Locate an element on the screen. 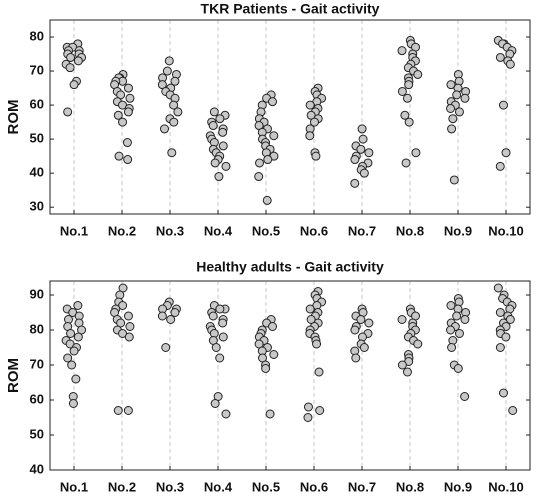 The image size is (536, 496). x-tick-label: No.4 is located at coordinates (218, 230).